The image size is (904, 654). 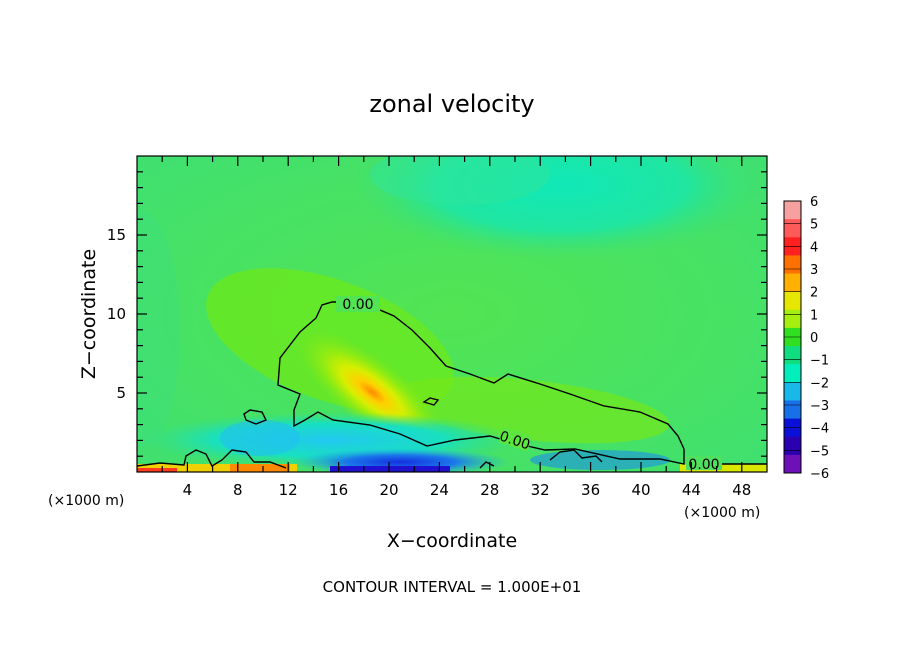 I want to click on colorbar-label: 6, so click(x=814, y=202).